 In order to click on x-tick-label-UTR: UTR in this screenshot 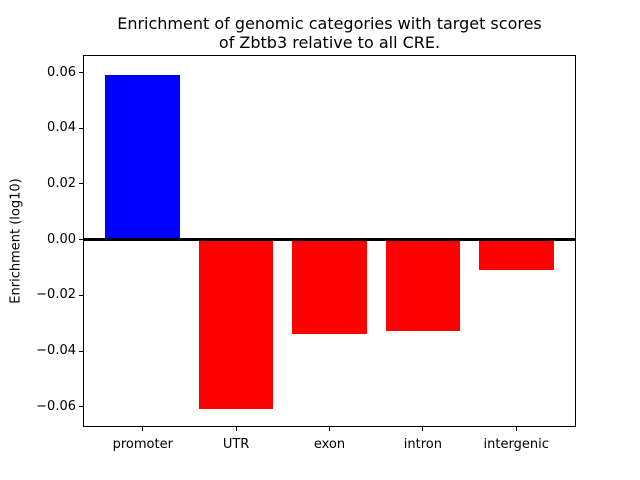, I will do `click(236, 444)`.